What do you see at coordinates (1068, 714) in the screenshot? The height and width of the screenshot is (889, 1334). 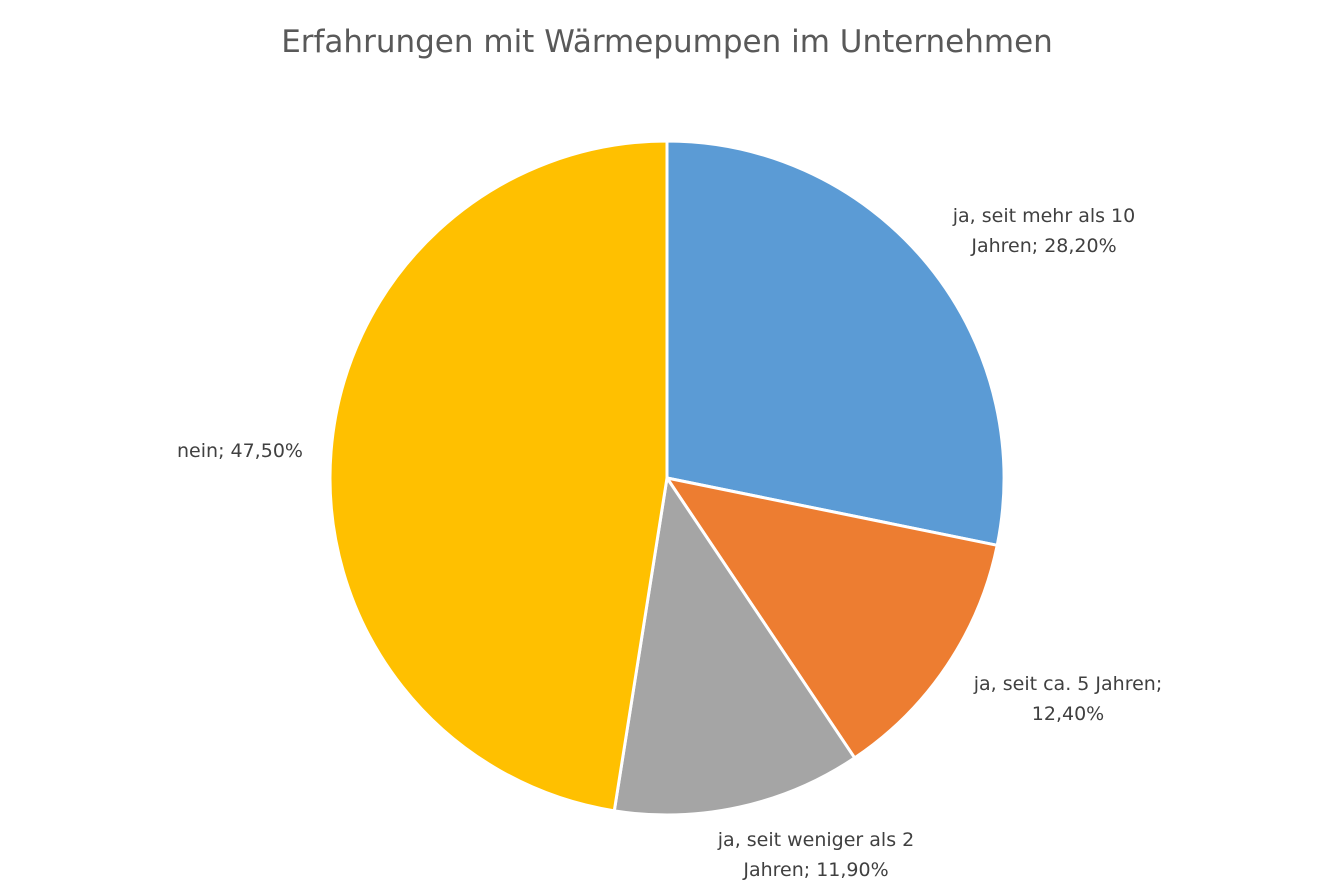 I see `data-label-line: 12,40%` at bounding box center [1068, 714].